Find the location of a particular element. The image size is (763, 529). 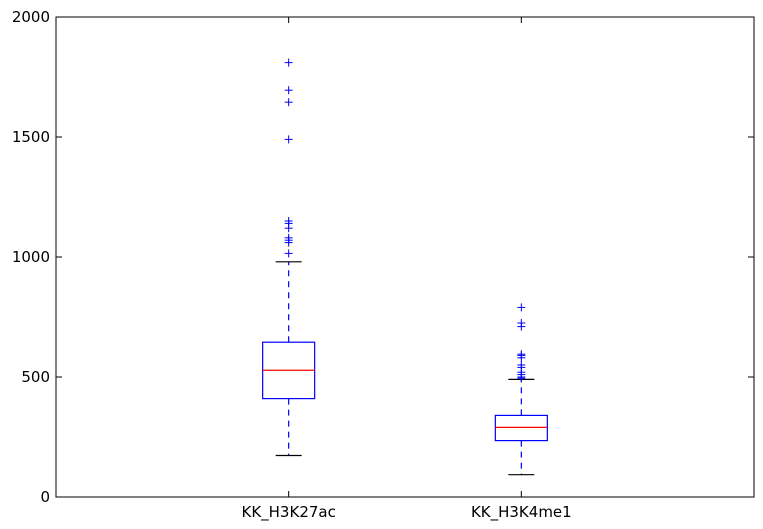

box-KK_H3K27ac is located at coordinates (289, 257).